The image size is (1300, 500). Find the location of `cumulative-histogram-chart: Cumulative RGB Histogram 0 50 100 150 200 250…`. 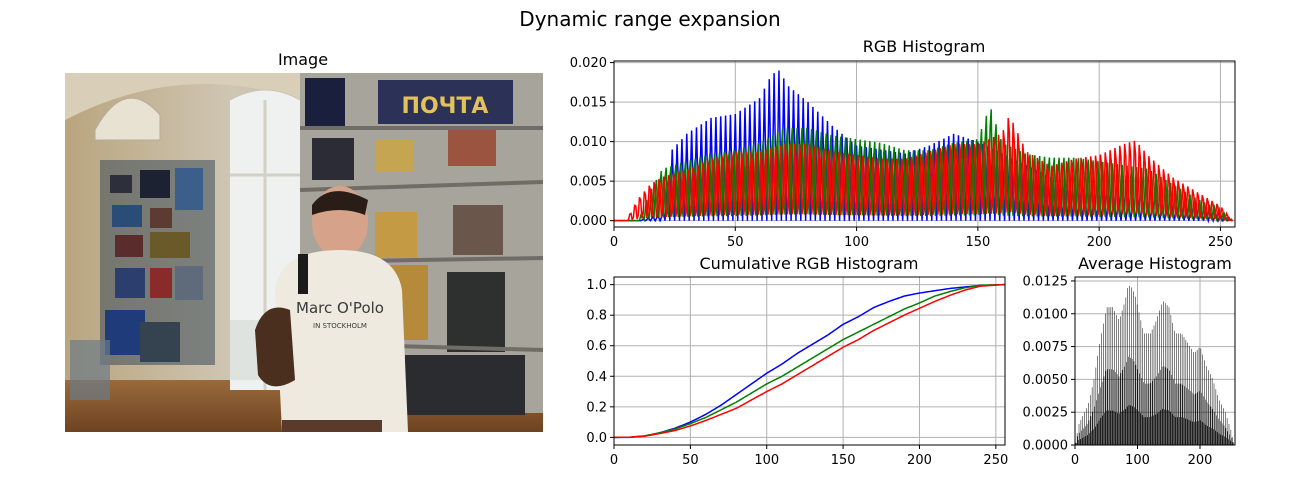

cumulative-histogram-chart: Cumulative RGB Histogram 0 50 100 150 200 250… is located at coordinates (797, 361).